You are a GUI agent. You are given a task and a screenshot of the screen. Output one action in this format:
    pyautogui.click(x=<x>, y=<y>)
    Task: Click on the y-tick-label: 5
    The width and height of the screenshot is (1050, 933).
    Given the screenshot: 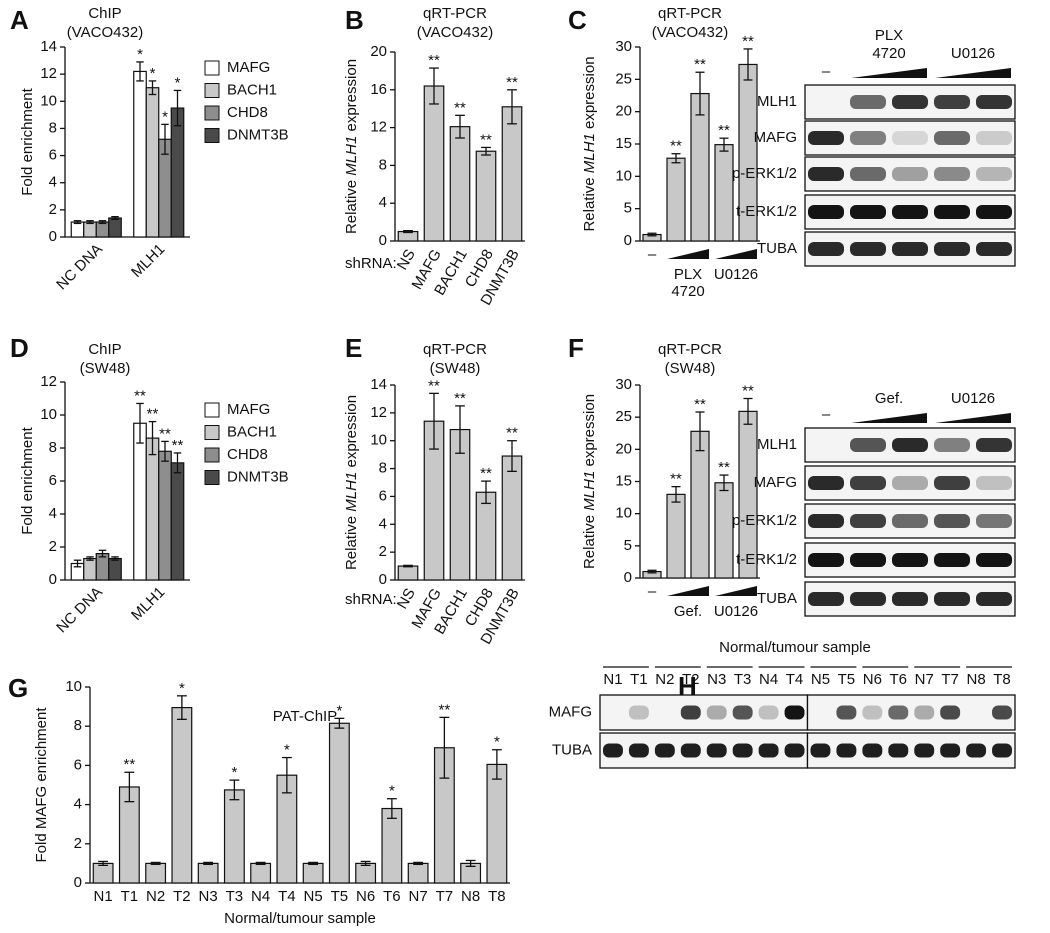 What is the action you would take?
    pyautogui.click(x=628, y=208)
    